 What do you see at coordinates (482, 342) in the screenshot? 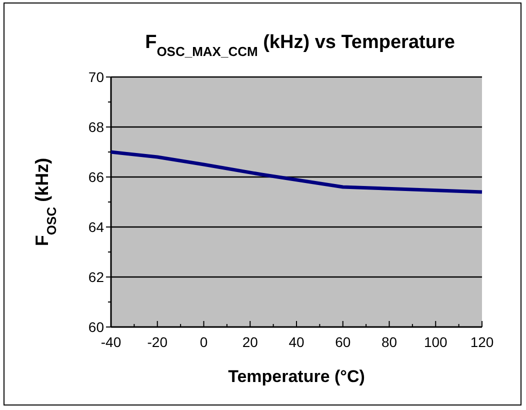
I see `x-tick-label: 120` at bounding box center [482, 342].